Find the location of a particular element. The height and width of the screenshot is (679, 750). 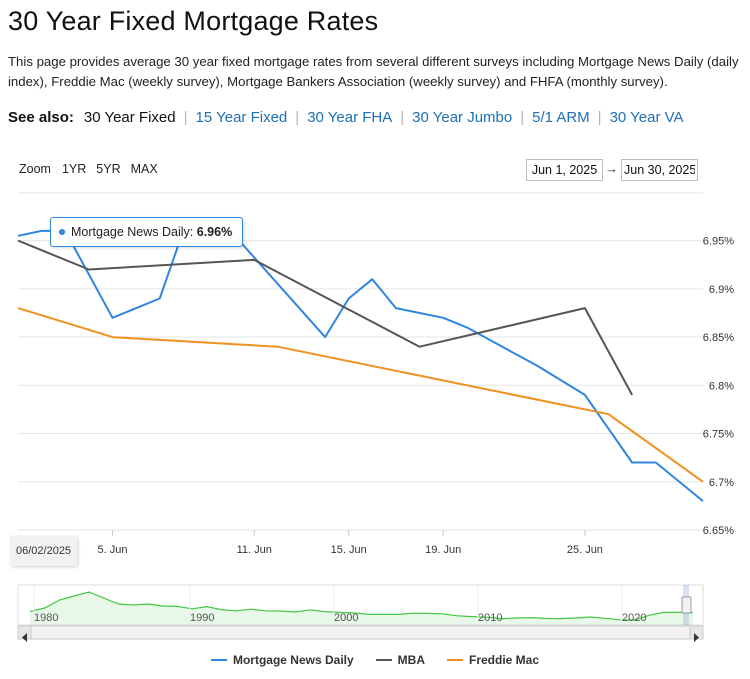

legend-item-mnd: Mortgage News Daily is located at coordinates (282, 660).